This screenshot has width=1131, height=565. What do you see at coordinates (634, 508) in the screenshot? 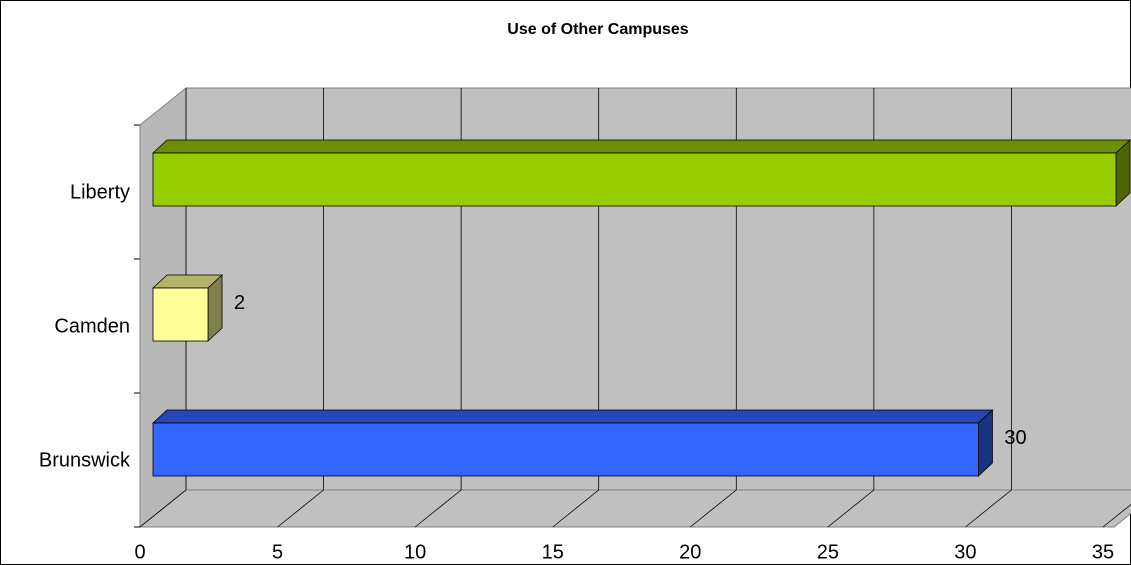
I see `floor` at bounding box center [634, 508].